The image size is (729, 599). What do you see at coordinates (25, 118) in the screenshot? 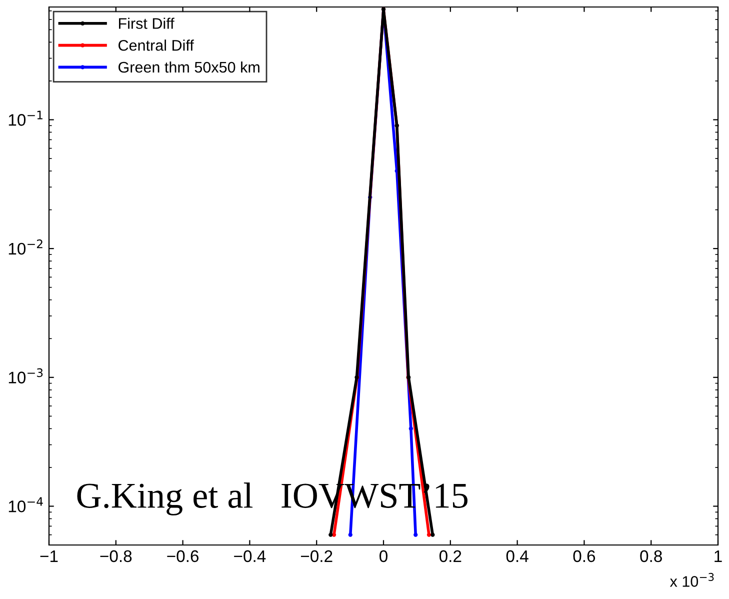
I see `y-tick-label: 10$^{−1}$` at bounding box center [25, 118].